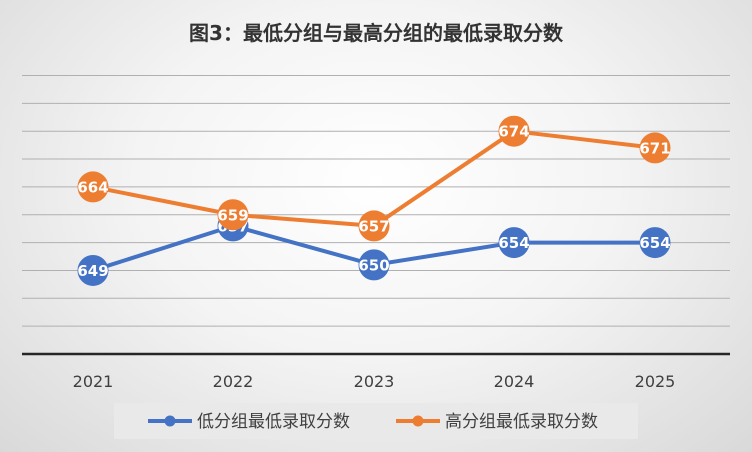 The width and height of the screenshot is (752, 452). What do you see at coordinates (376, 33) in the screenshot?
I see `chart-title: 图3：最低分组与最高分组的最低录取分数` at bounding box center [376, 33].